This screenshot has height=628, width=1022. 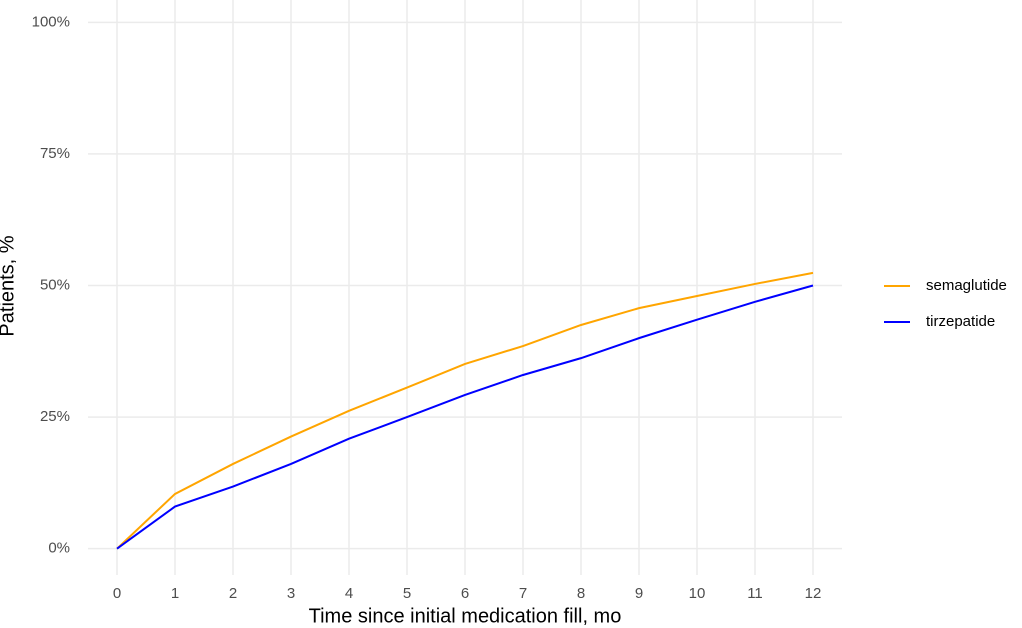 What do you see at coordinates (960, 321) in the screenshot?
I see `legend-label: tirzepatide` at bounding box center [960, 321].